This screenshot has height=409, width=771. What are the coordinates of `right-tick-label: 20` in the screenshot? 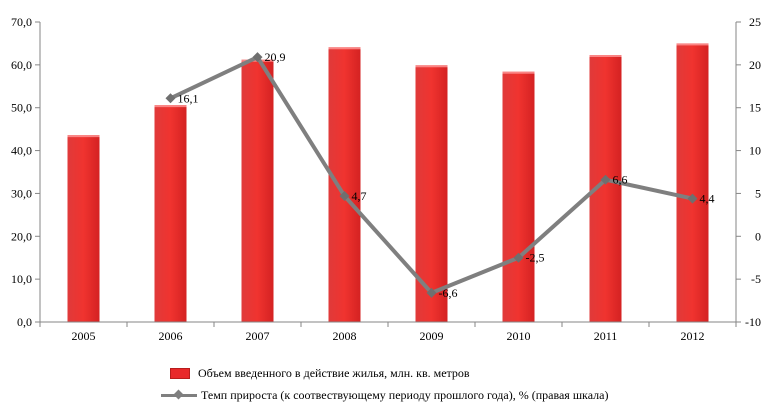 It's located at (755, 65).